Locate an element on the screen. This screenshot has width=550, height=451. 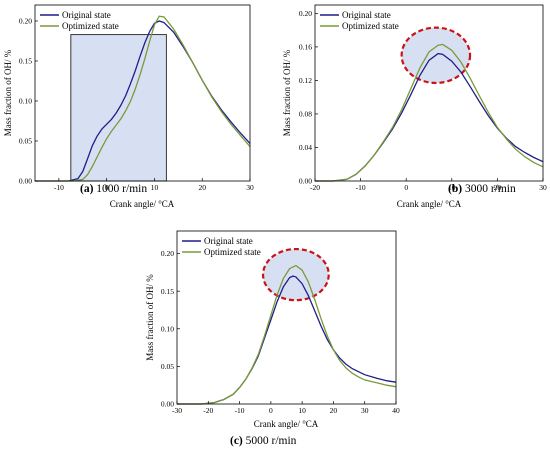
caption-letter: (a) is located at coordinates (87, 189).